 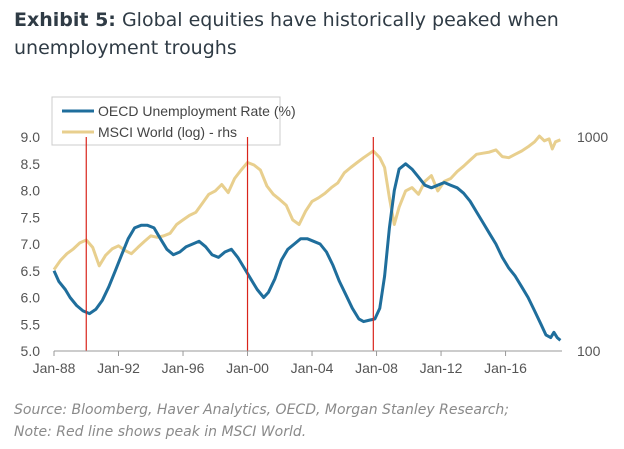 I want to click on x-tick-label: Jan-92, so click(x=118, y=368).